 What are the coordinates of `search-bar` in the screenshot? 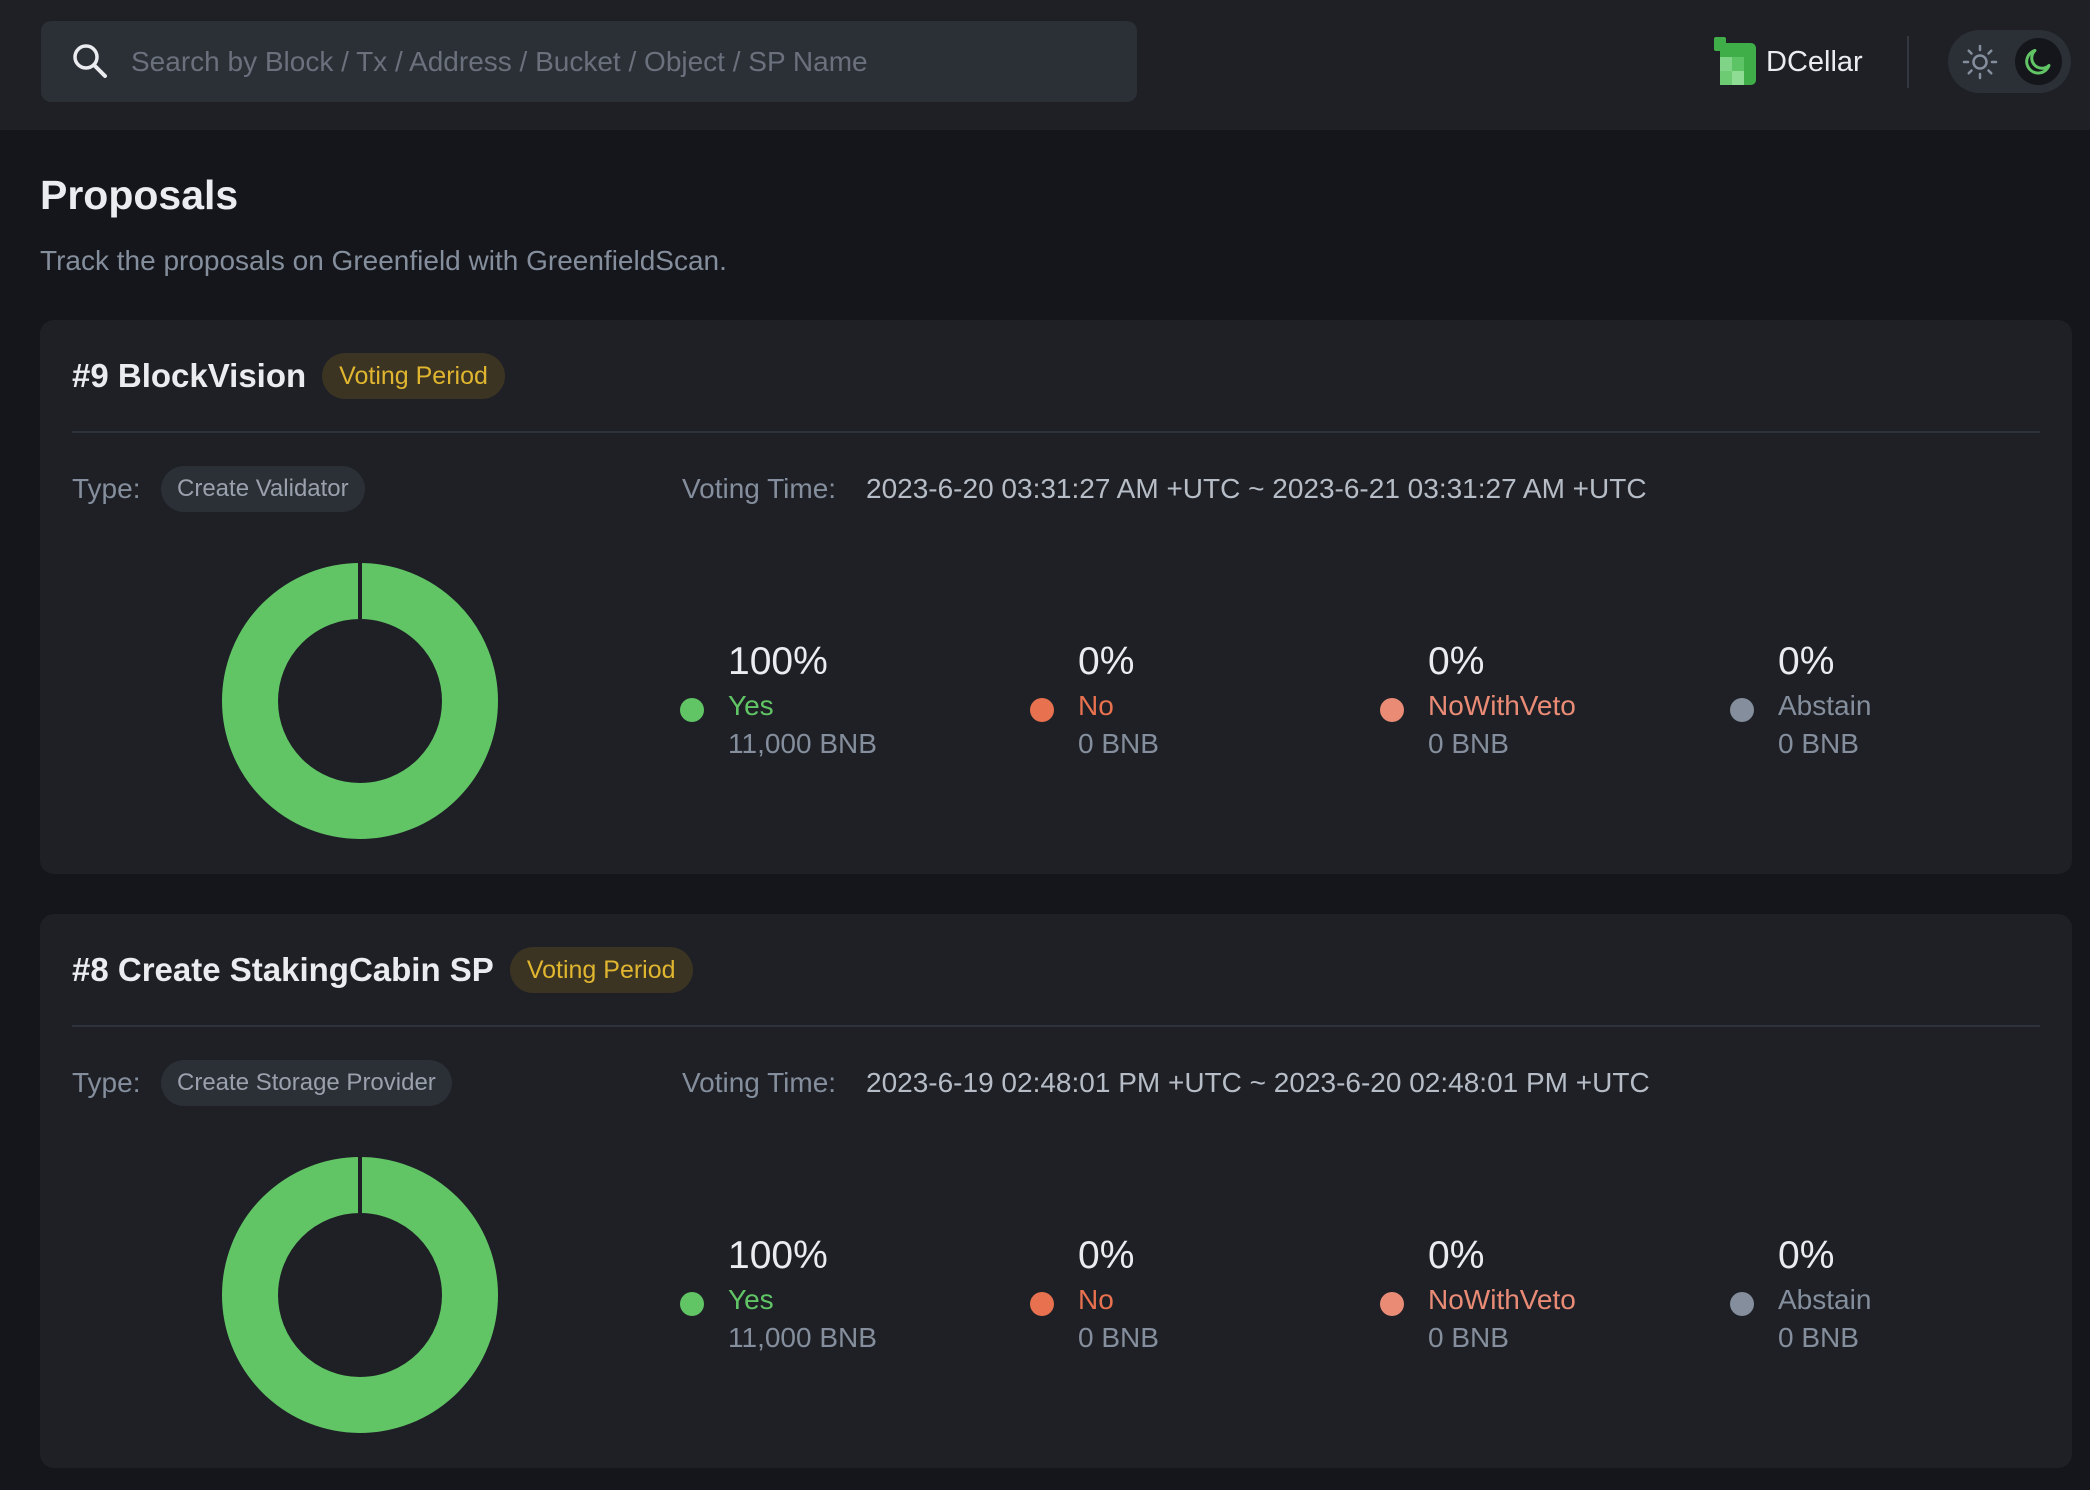 It's located at (589, 61).